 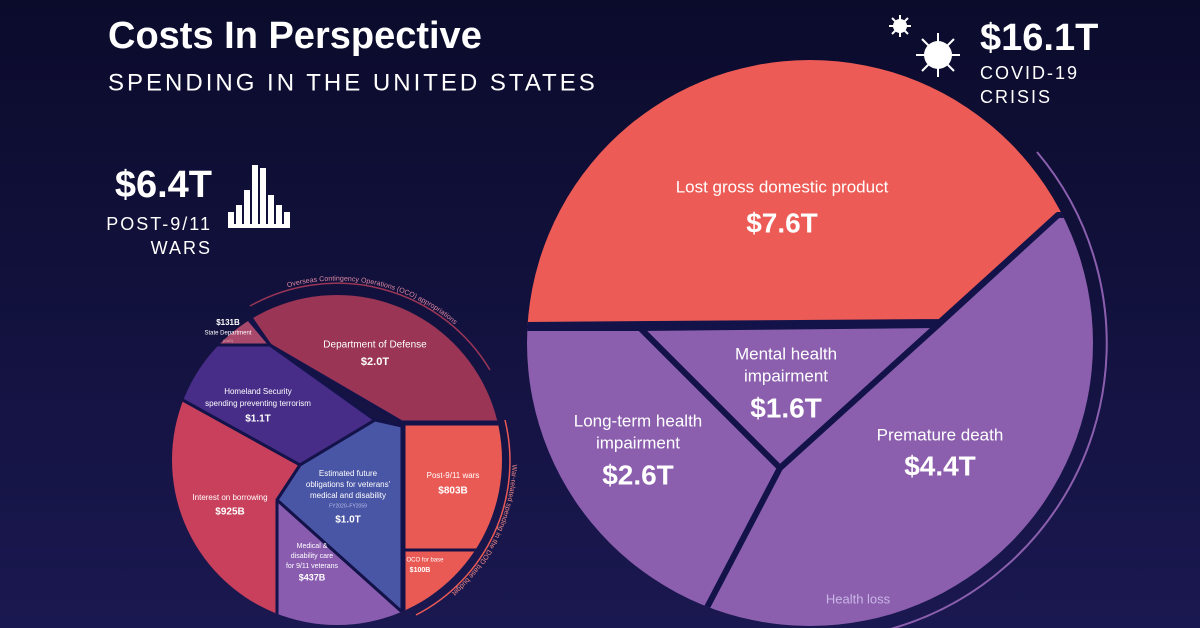 I want to click on subtitle: SPENDING IN THE UNITED STATES, so click(x=353, y=82).